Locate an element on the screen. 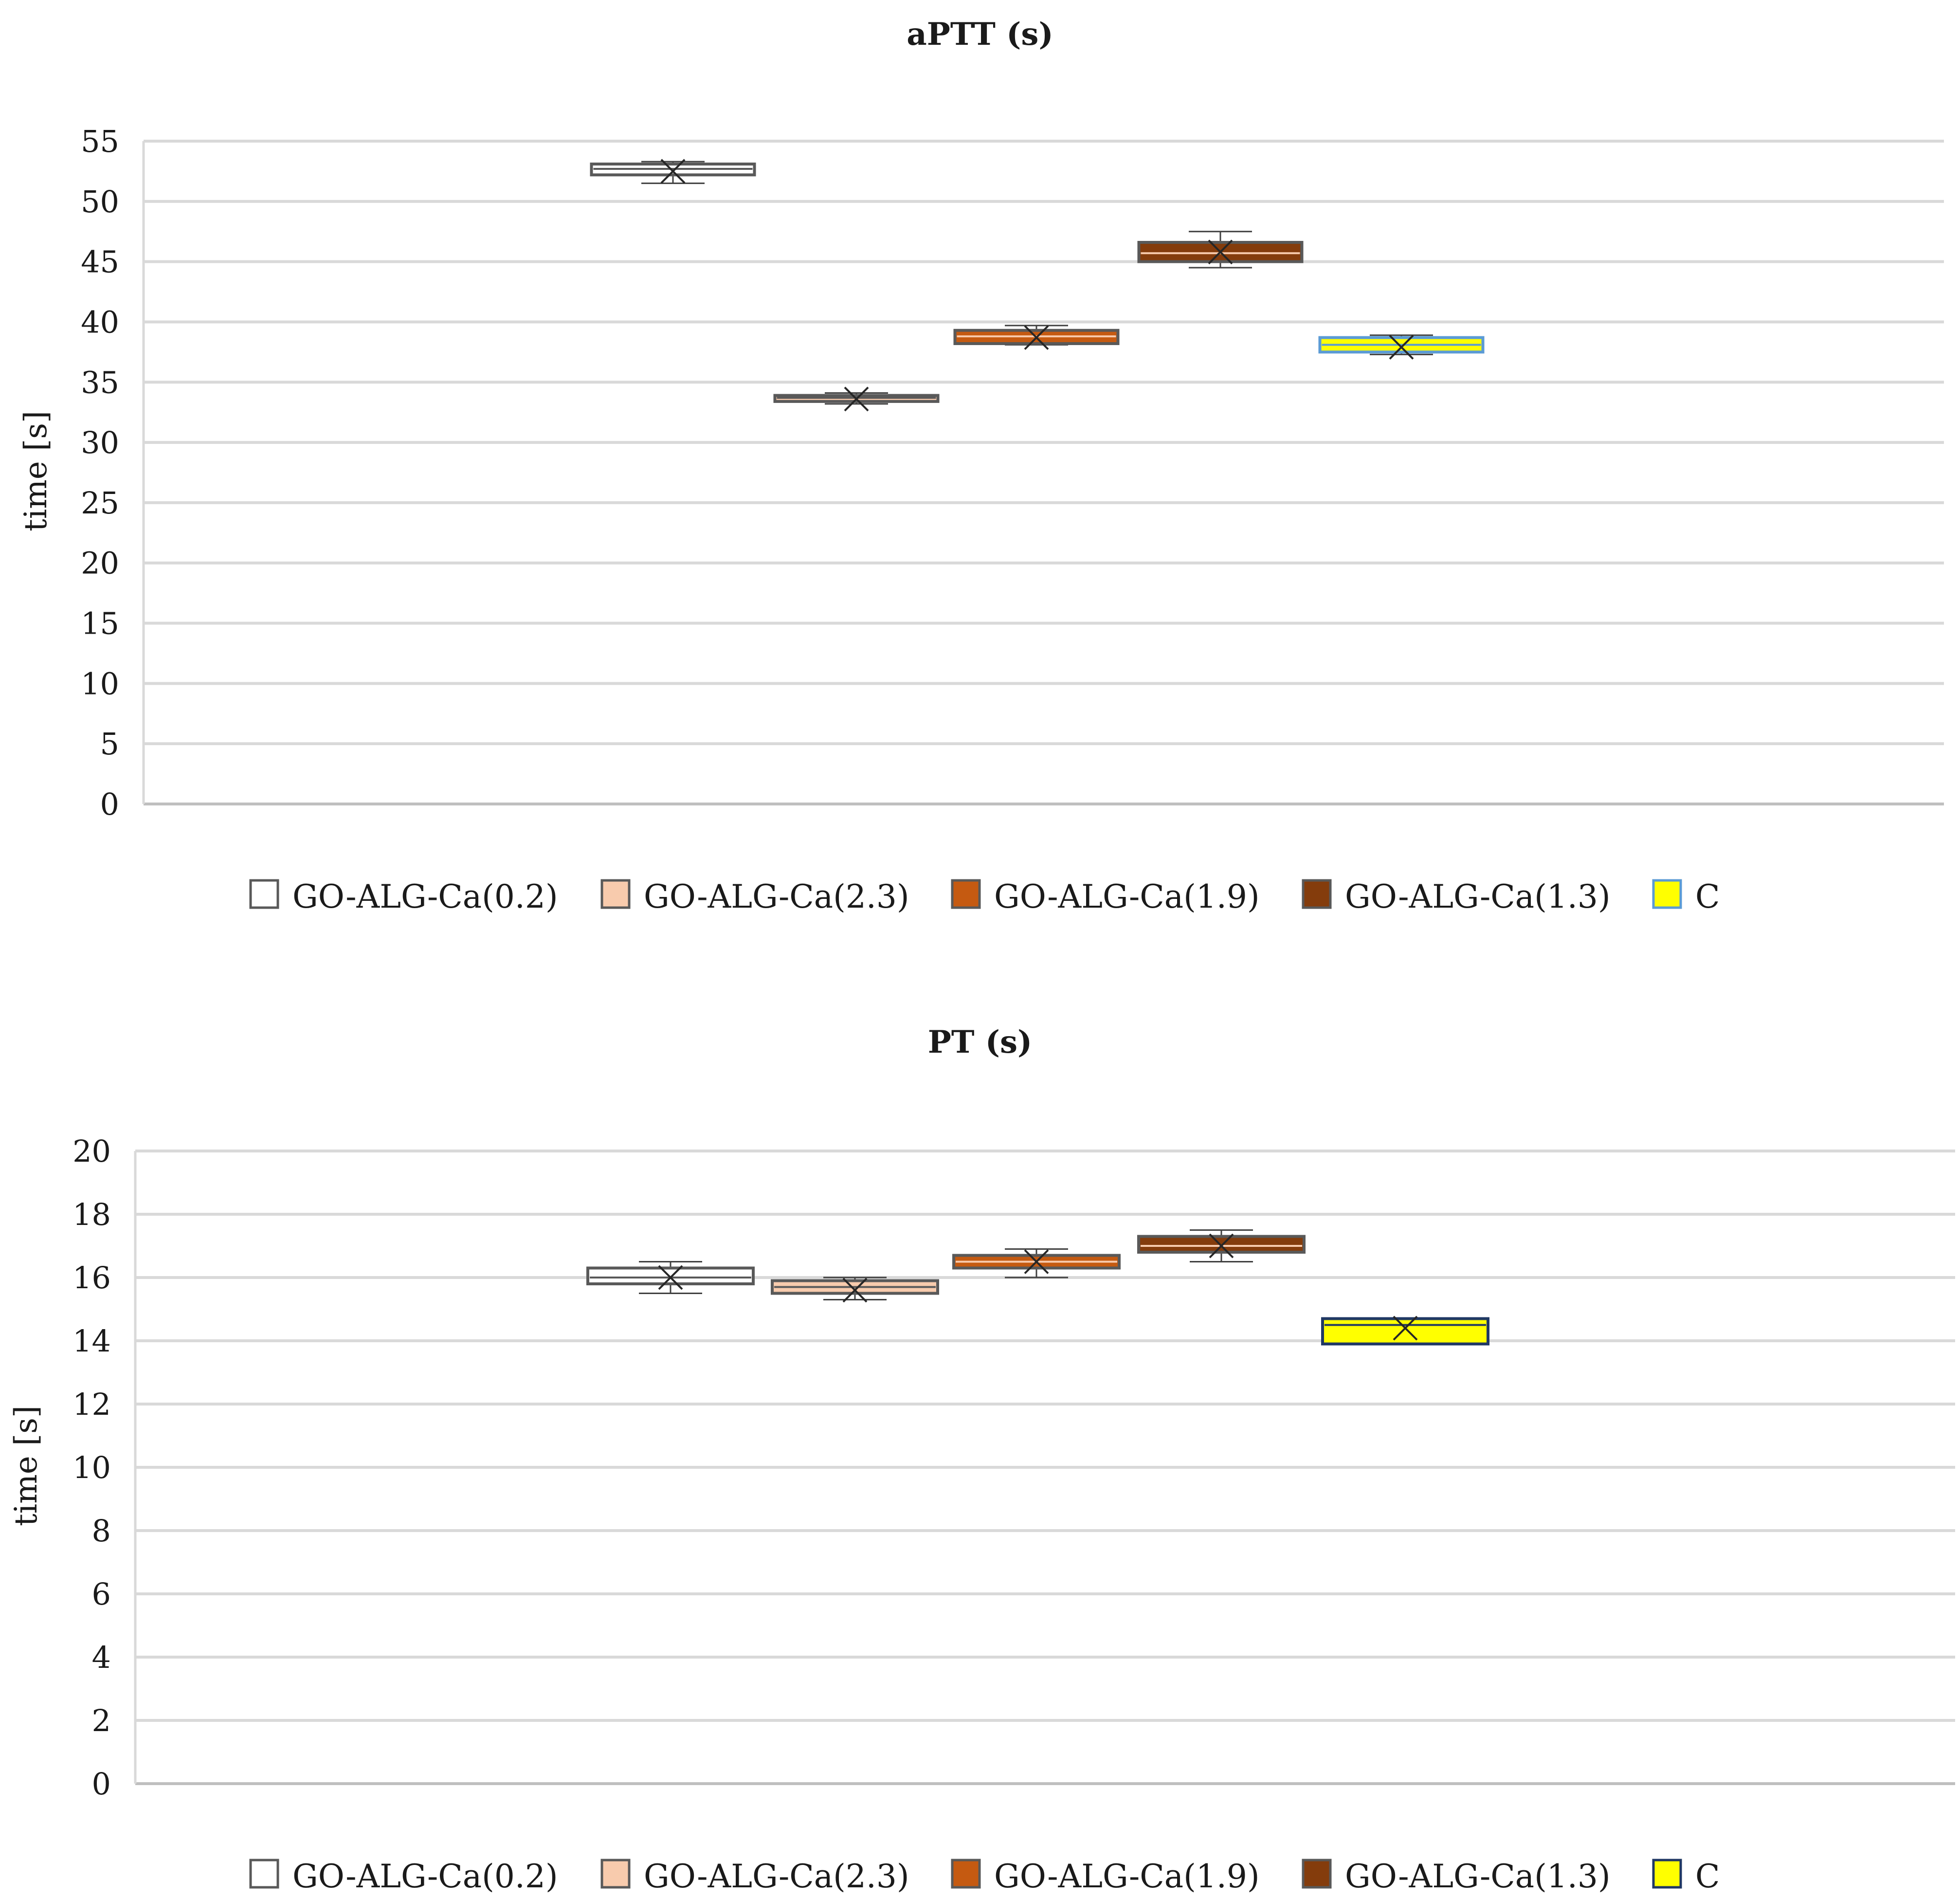 The image size is (1960, 1899). y-tick-label: 2 is located at coordinates (102, 1720).